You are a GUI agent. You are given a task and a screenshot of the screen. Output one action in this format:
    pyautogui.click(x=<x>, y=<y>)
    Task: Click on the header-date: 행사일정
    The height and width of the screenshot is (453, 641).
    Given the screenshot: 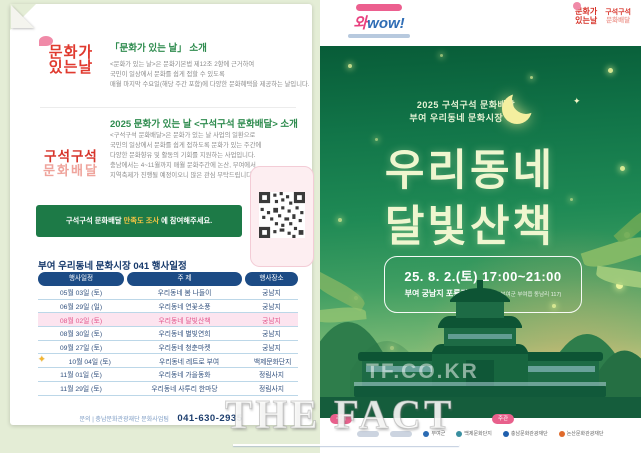 What is the action you would take?
    pyautogui.click(x=81, y=279)
    